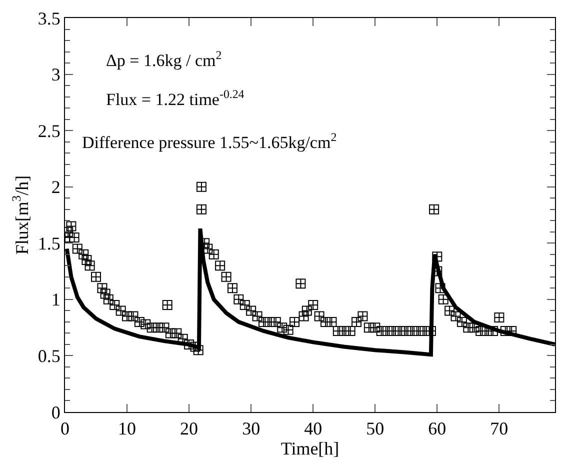 The height and width of the screenshot is (470, 561). Describe the element at coordinates (313, 428) in the screenshot. I see `x-tick-label: 40` at that location.